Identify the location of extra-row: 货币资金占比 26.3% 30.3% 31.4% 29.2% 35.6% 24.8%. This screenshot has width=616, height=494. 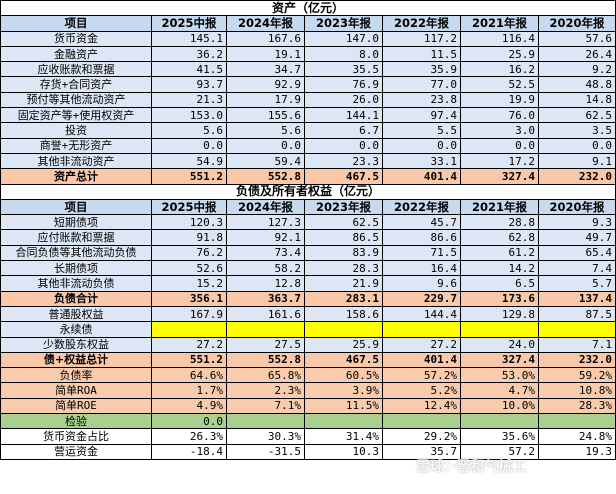
(308, 436).